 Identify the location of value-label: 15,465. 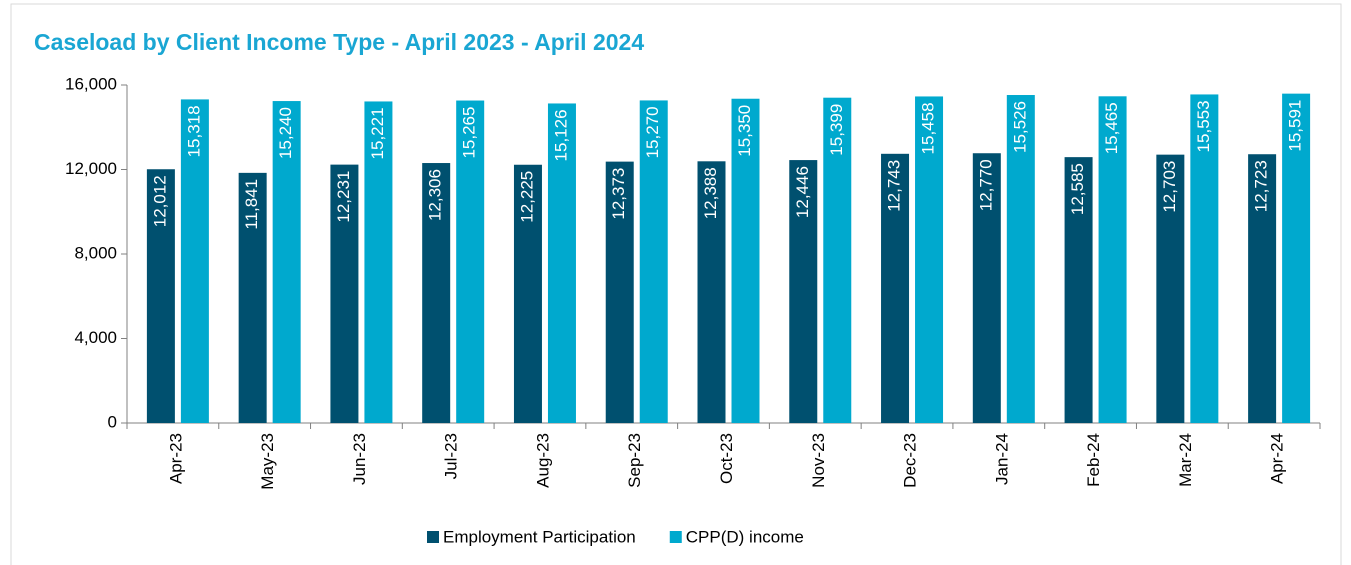
(1111, 128).